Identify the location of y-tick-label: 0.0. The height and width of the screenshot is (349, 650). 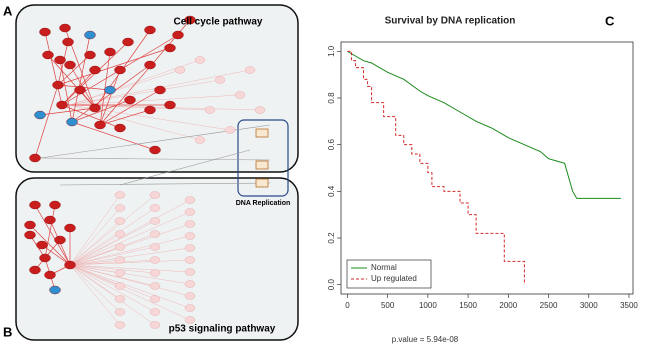
(331, 285).